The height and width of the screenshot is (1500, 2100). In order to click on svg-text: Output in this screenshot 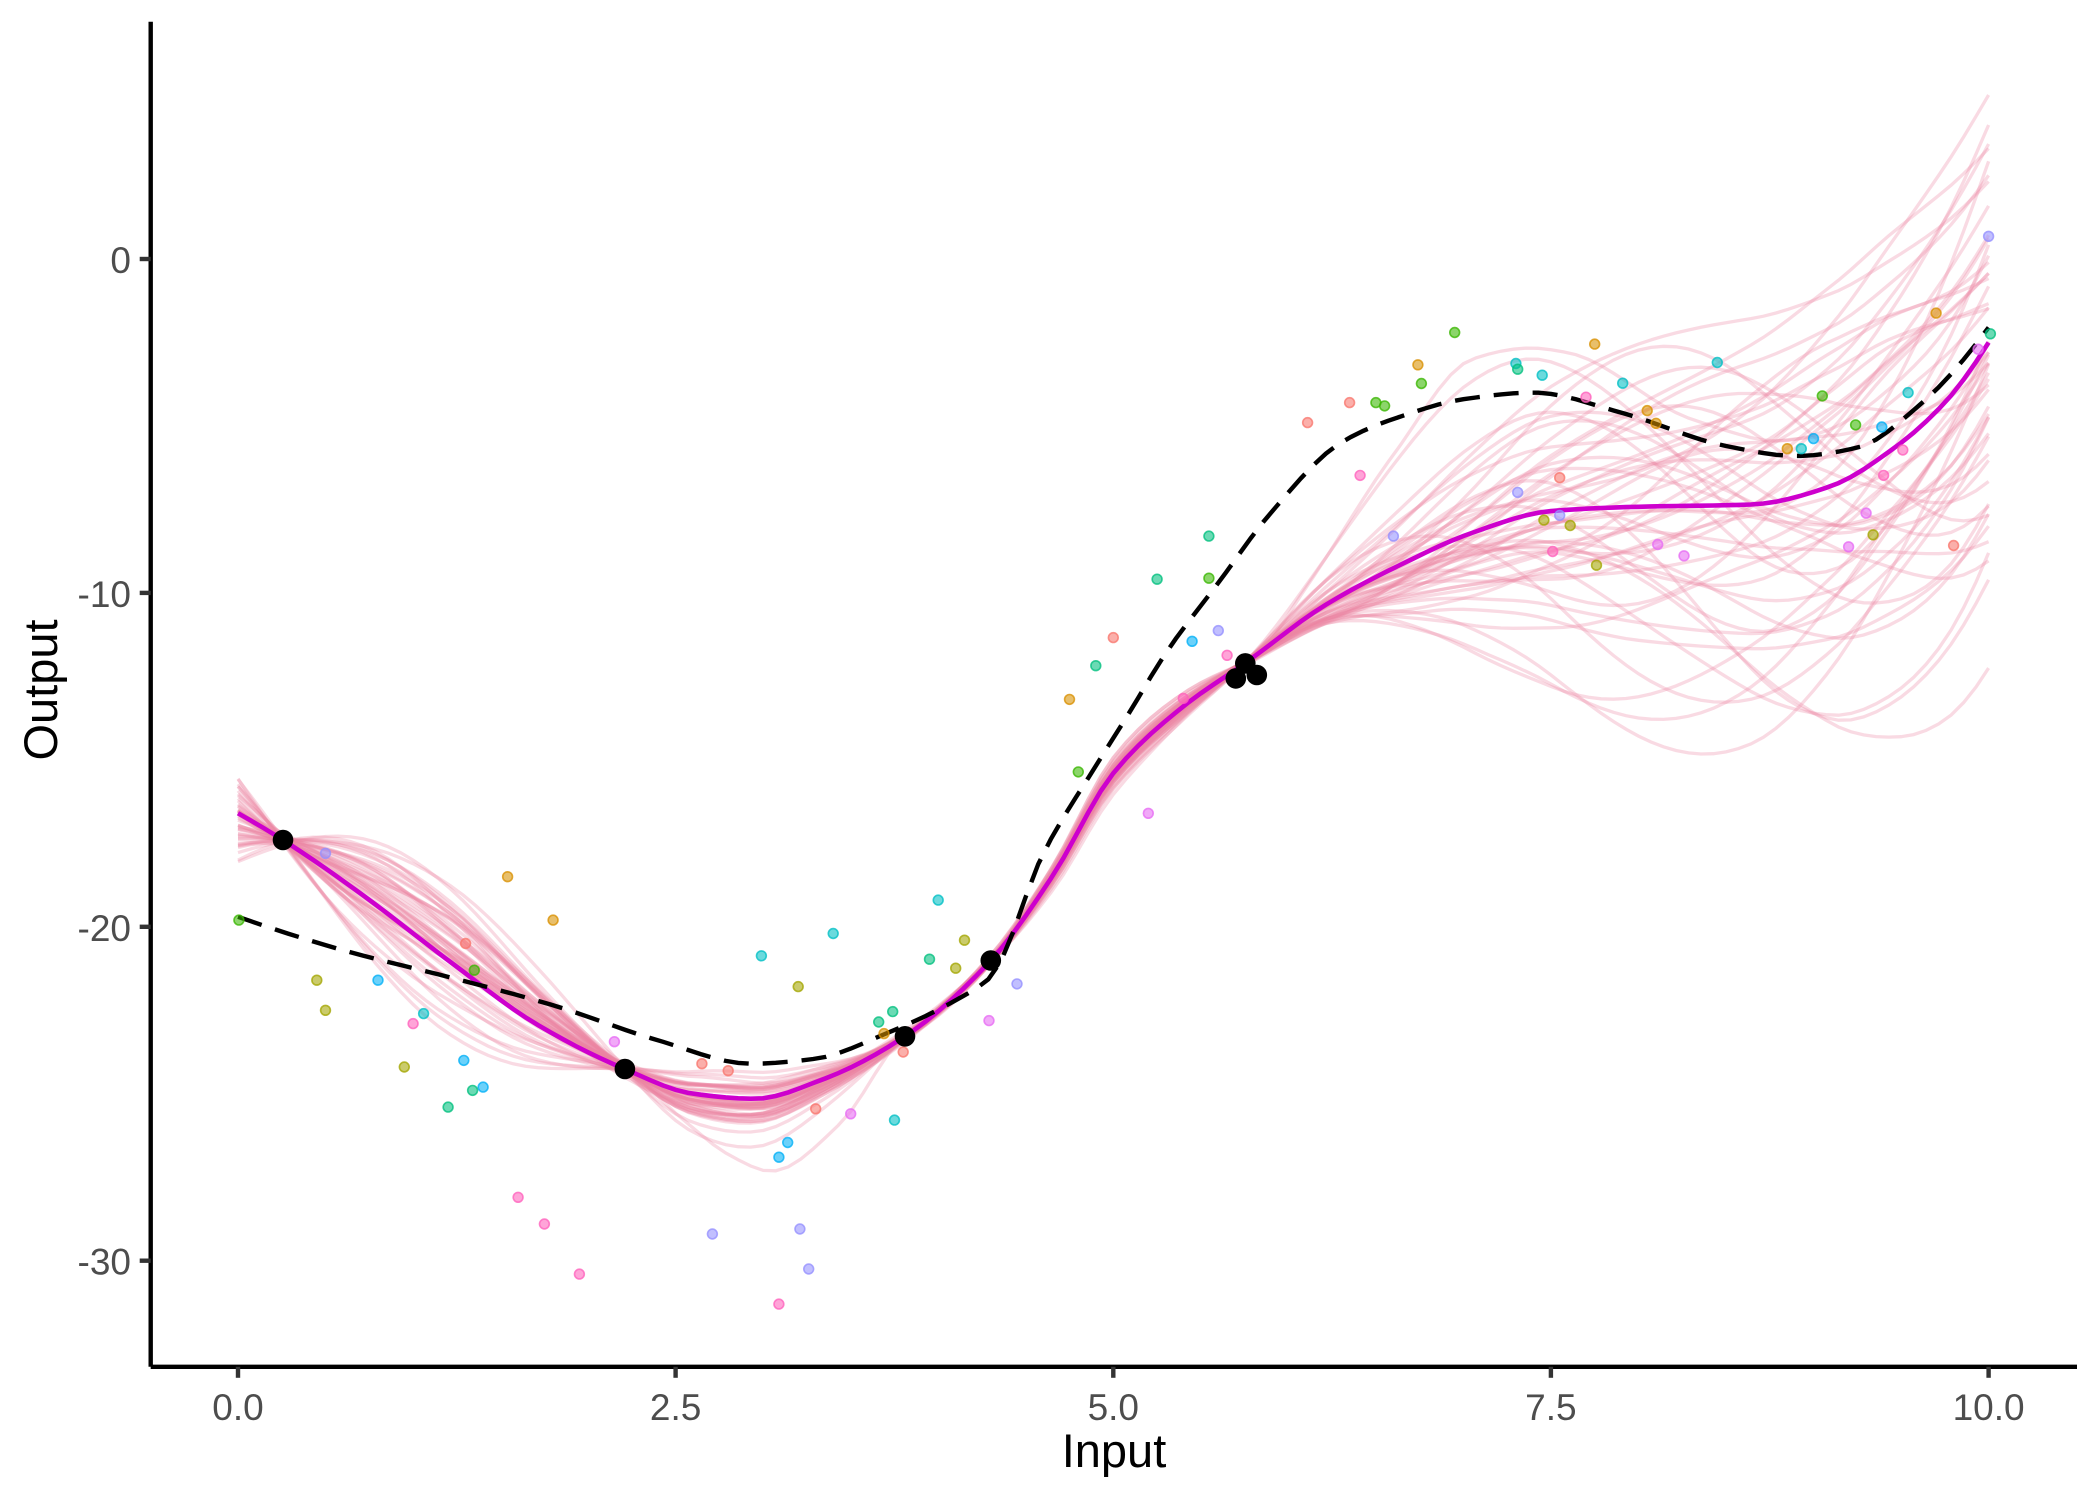, I will do `click(40, 689)`.